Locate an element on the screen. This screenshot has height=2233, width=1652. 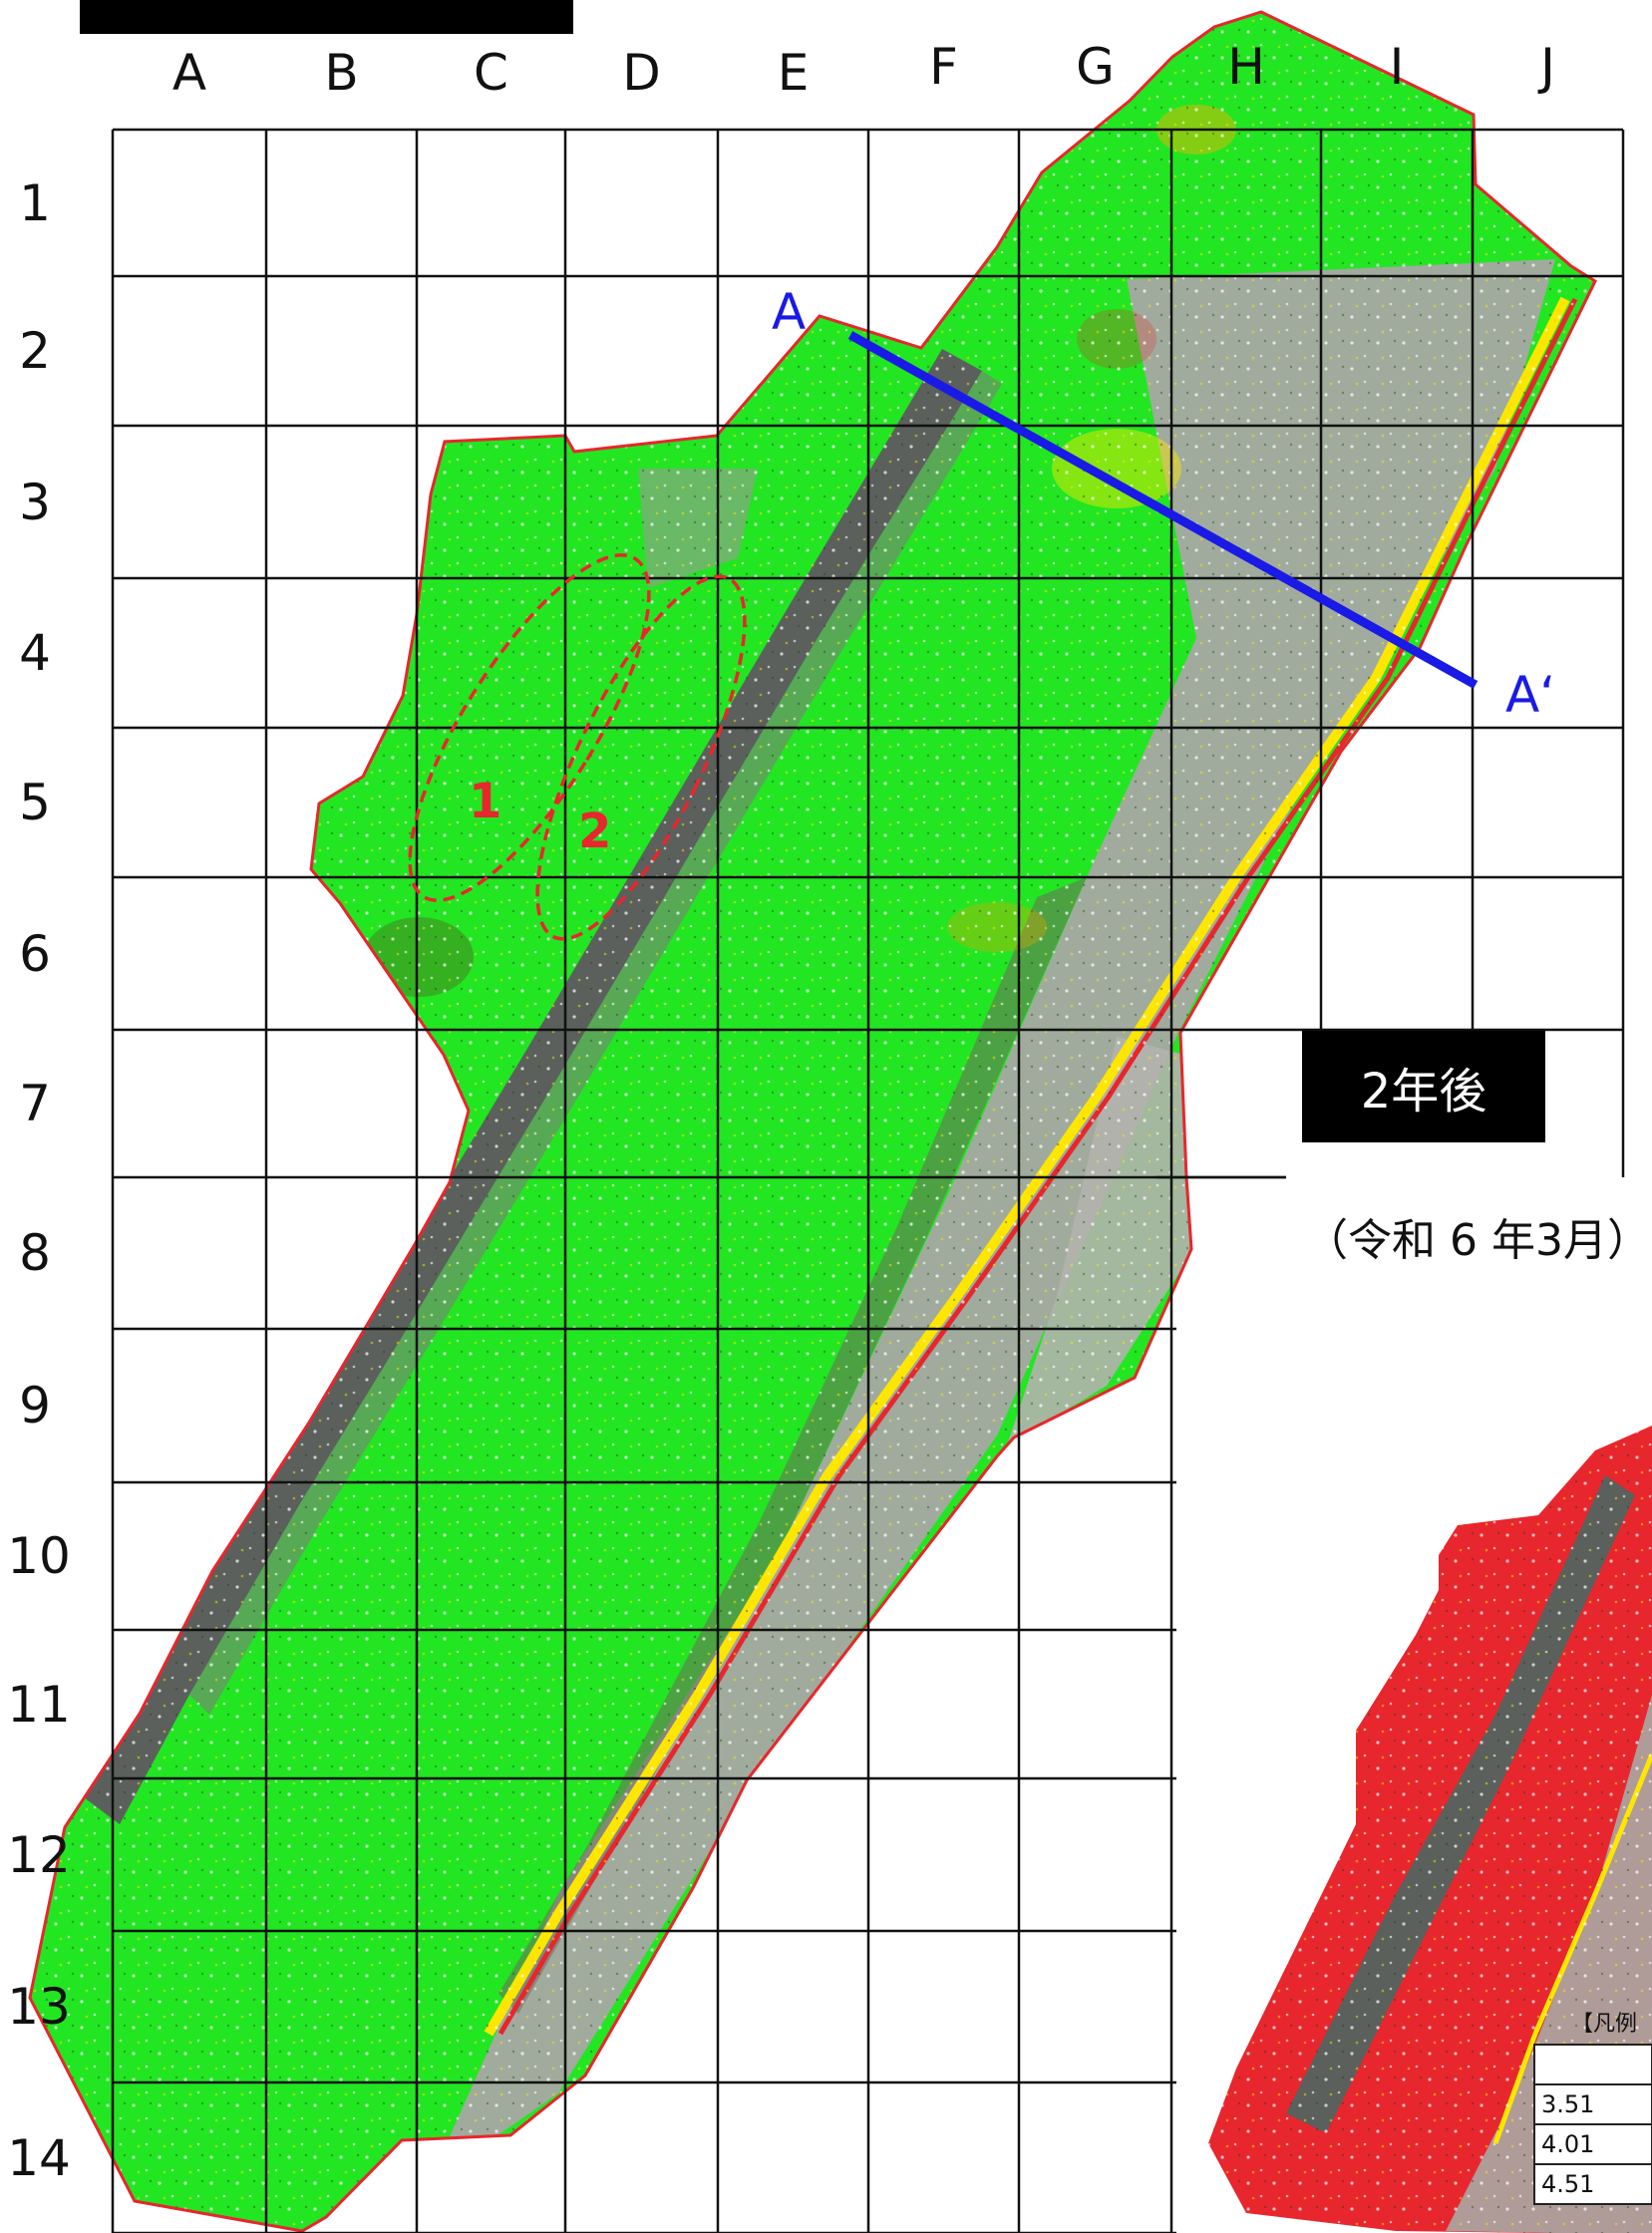
legend-row: 4.51 is located at coordinates (1592, 2184).